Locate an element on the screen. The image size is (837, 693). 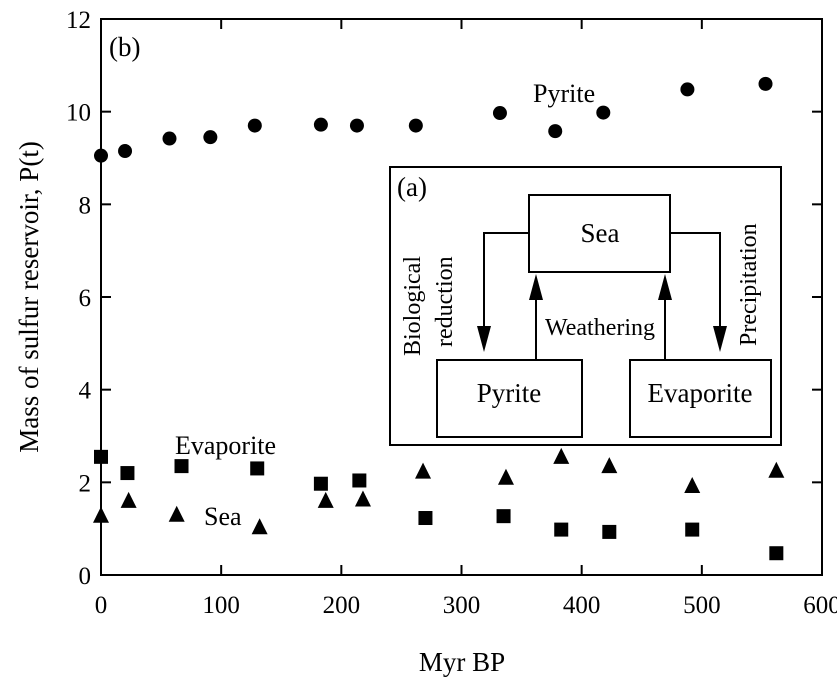
evaporite-box is located at coordinates (700, 398).